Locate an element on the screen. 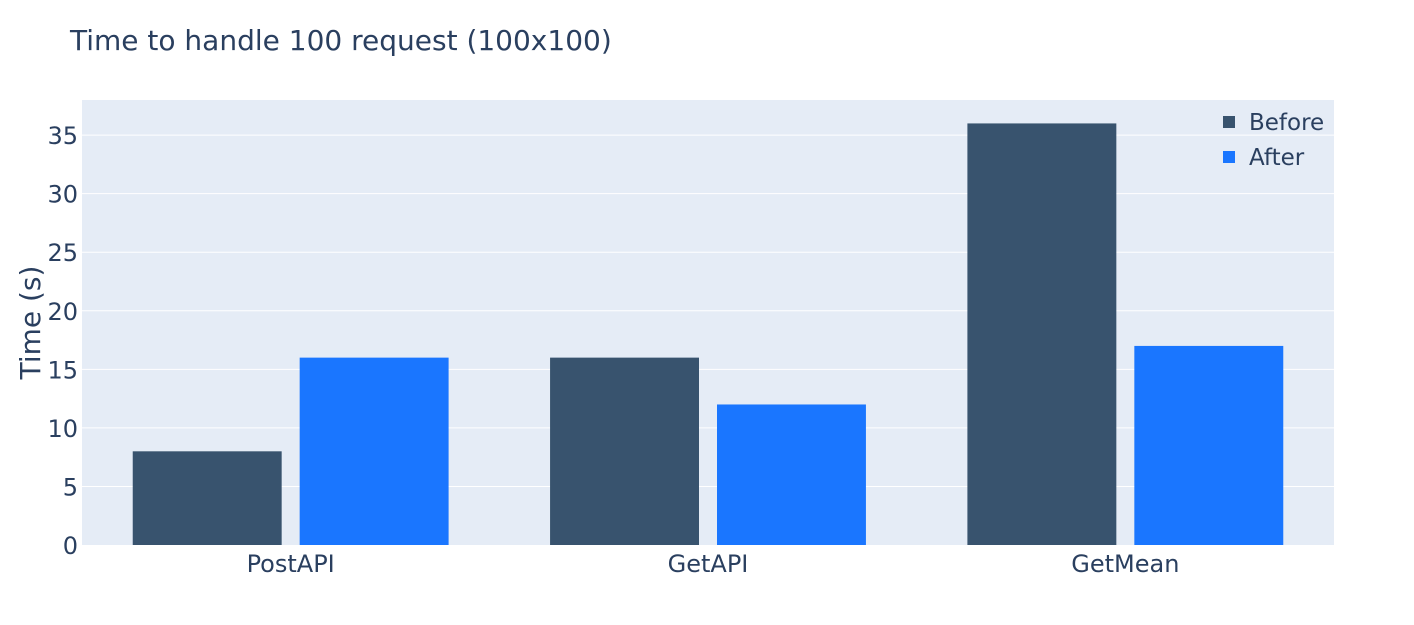  bar-before-getapi is located at coordinates (624, 451).